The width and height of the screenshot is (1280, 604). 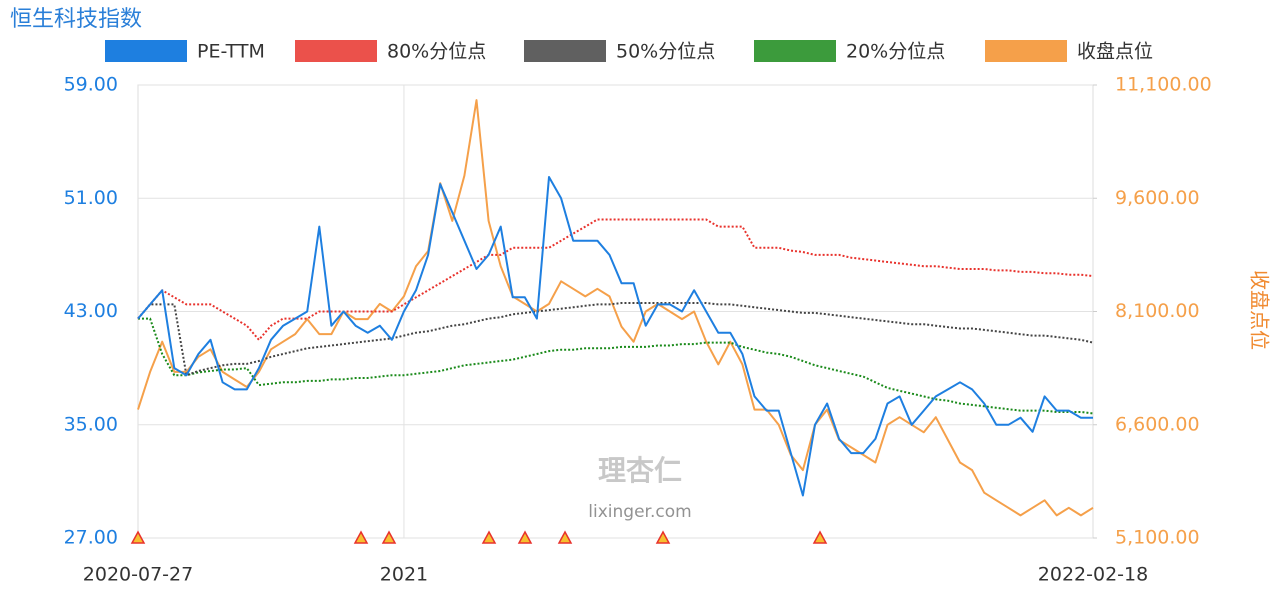 I want to click on x-tick-label: 2021, so click(x=404, y=575).